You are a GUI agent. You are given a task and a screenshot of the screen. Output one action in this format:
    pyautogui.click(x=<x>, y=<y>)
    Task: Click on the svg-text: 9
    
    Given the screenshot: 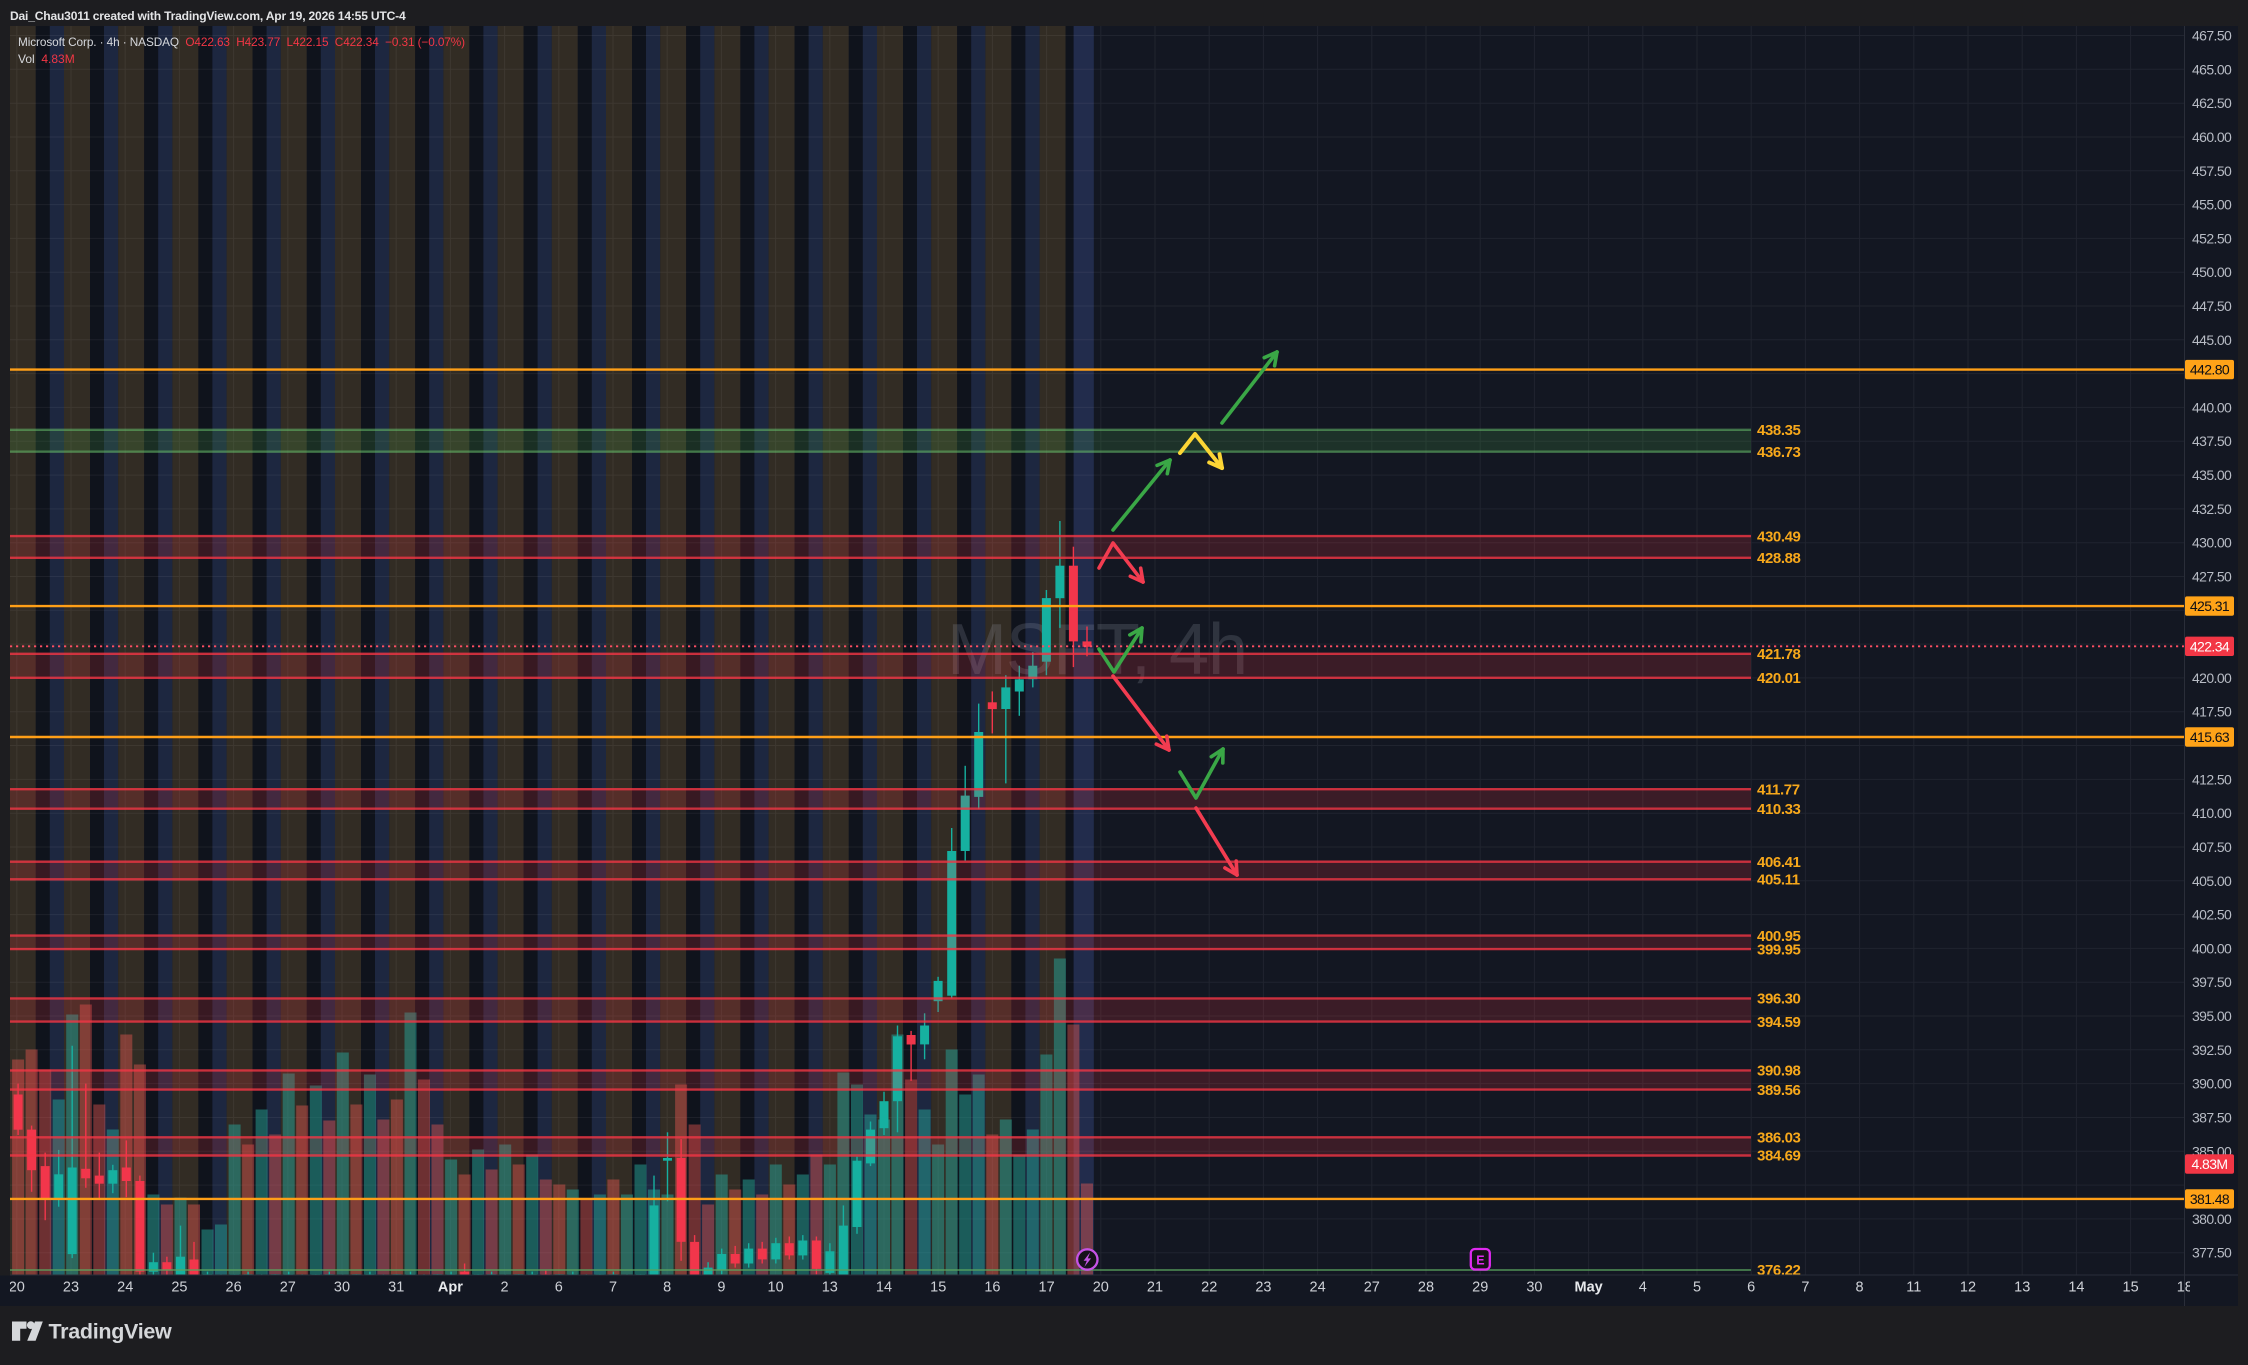 What is the action you would take?
    pyautogui.click(x=721, y=1288)
    